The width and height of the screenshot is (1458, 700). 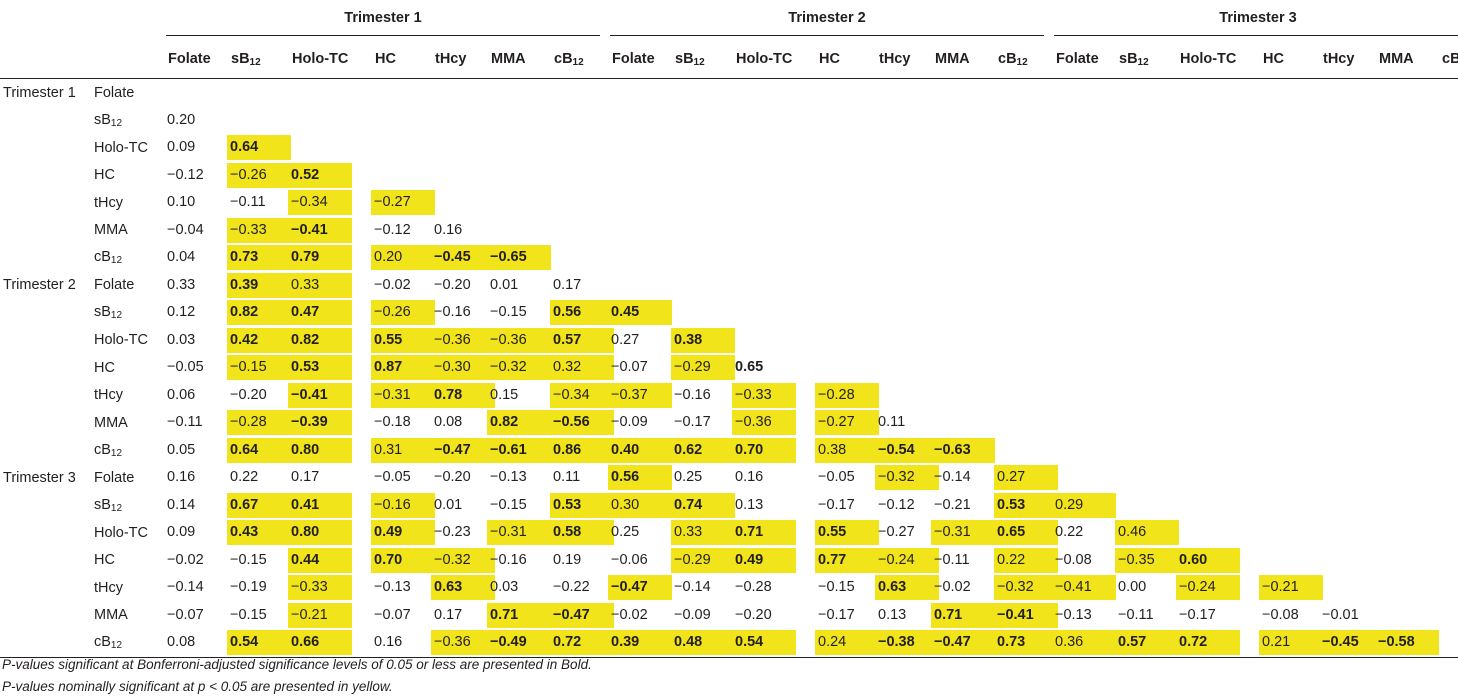 I want to click on correlation-value: −0.09, so click(x=692, y=614).